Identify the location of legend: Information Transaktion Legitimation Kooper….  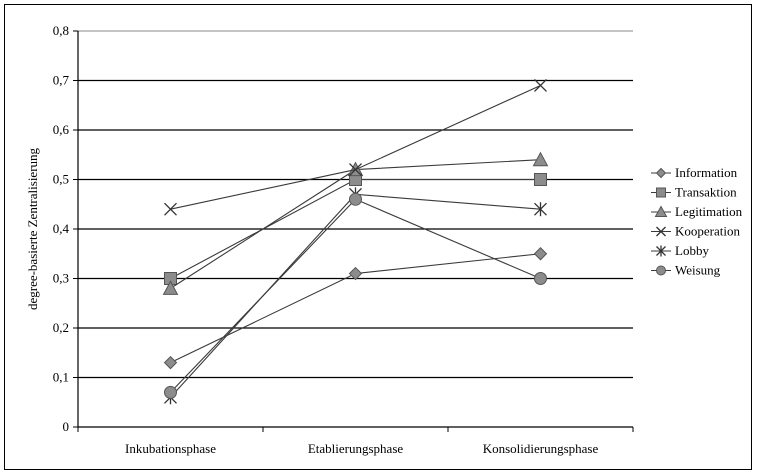
(697, 221).